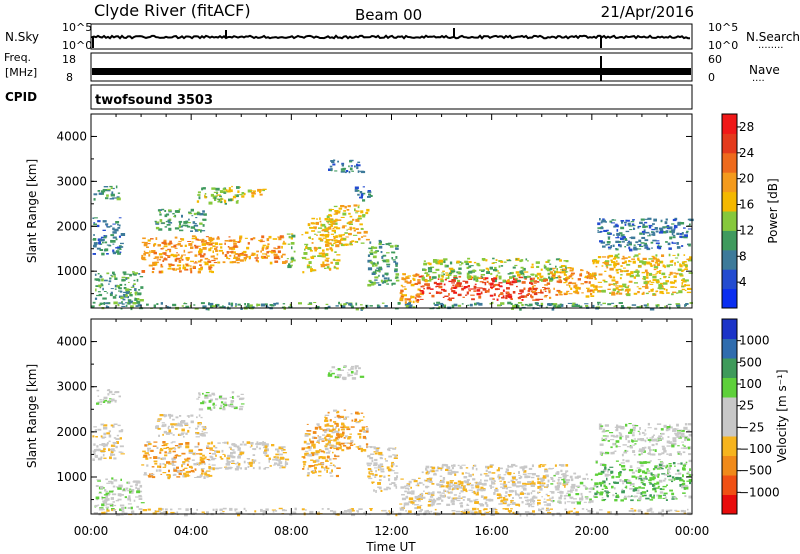 Image resolution: width=800 pixels, height=554 pixels. What do you see at coordinates (254, 193) in the screenshot?
I see `power-echo-region` at bounding box center [254, 193].